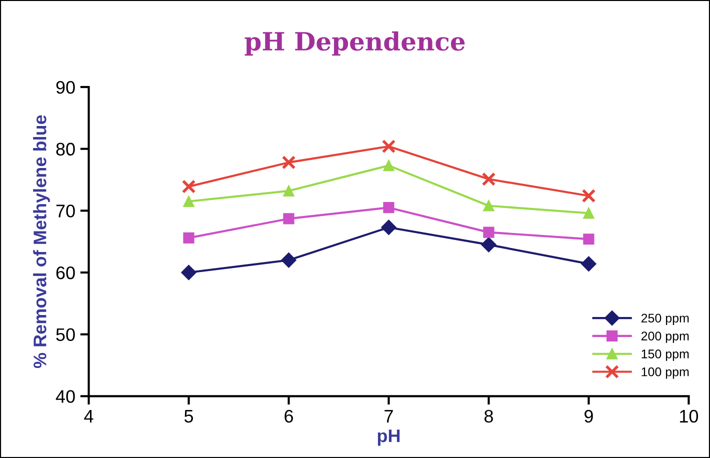 This screenshot has width=710, height=458. I want to click on chart-title: pH Dependence, so click(354, 43).